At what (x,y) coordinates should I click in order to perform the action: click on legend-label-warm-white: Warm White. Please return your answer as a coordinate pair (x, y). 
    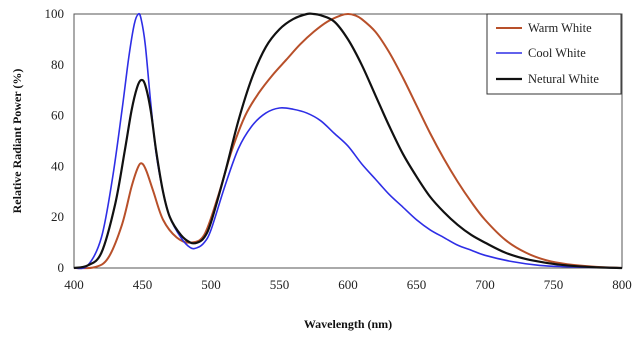
    Looking at the image, I should click on (560, 28).